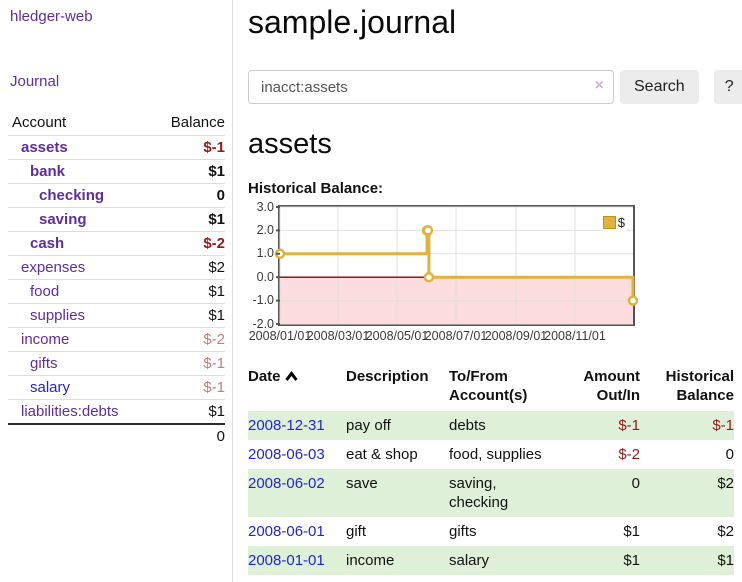 Image resolution: width=742 pixels, height=582 pixels. I want to click on sidebar-account-link-gifts: gifts, so click(44, 363).